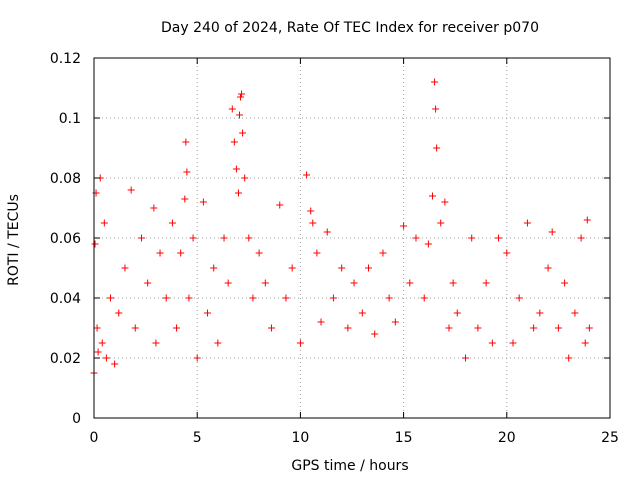 This screenshot has width=640, height=480. I want to click on y-tick-label: 0.08, so click(65, 179).